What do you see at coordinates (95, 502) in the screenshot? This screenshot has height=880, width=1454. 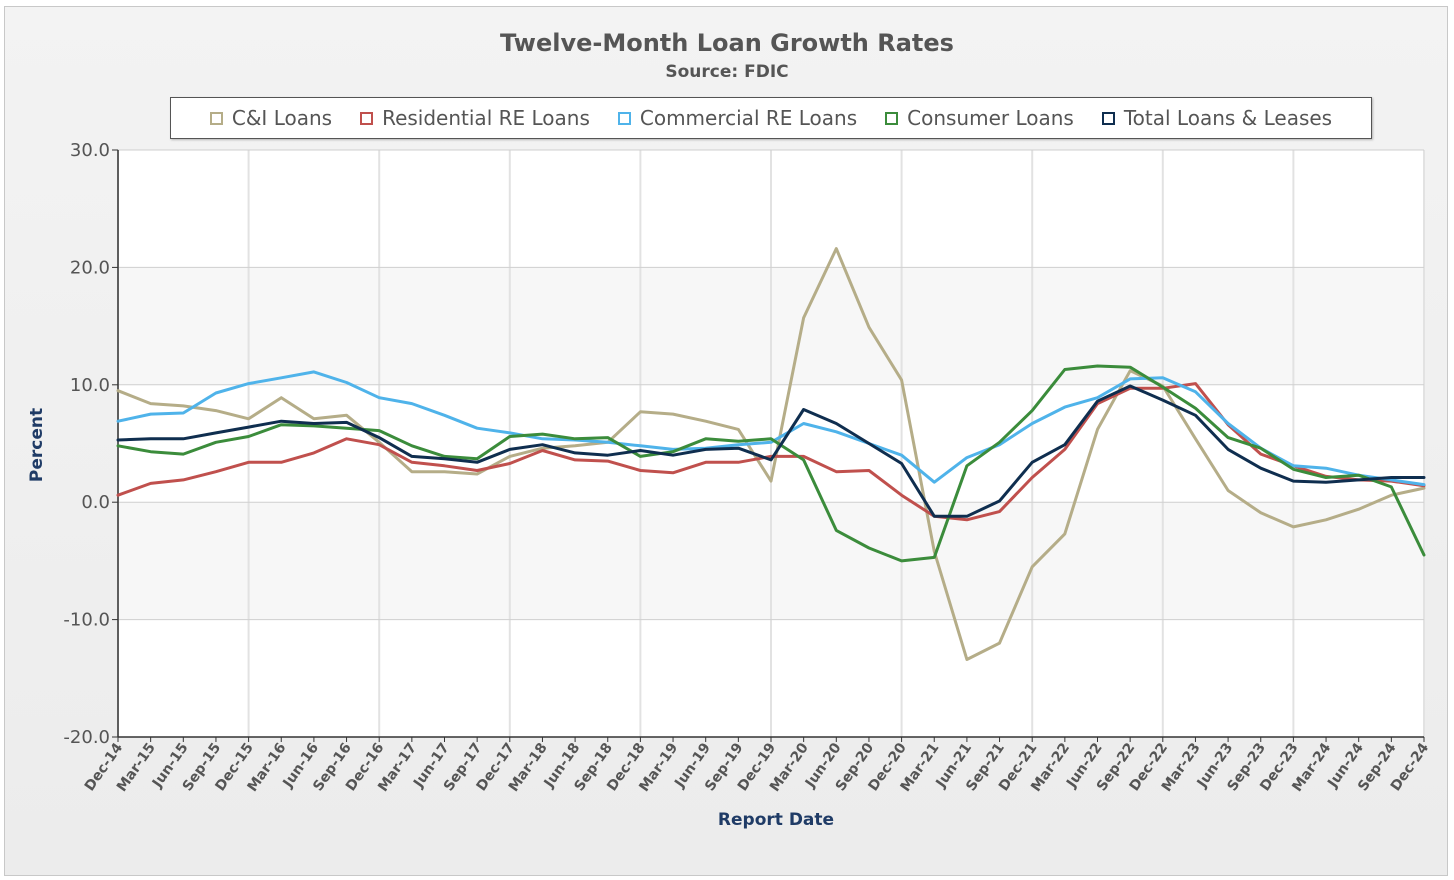 I see `y-tick-label: 0.0` at bounding box center [95, 502].